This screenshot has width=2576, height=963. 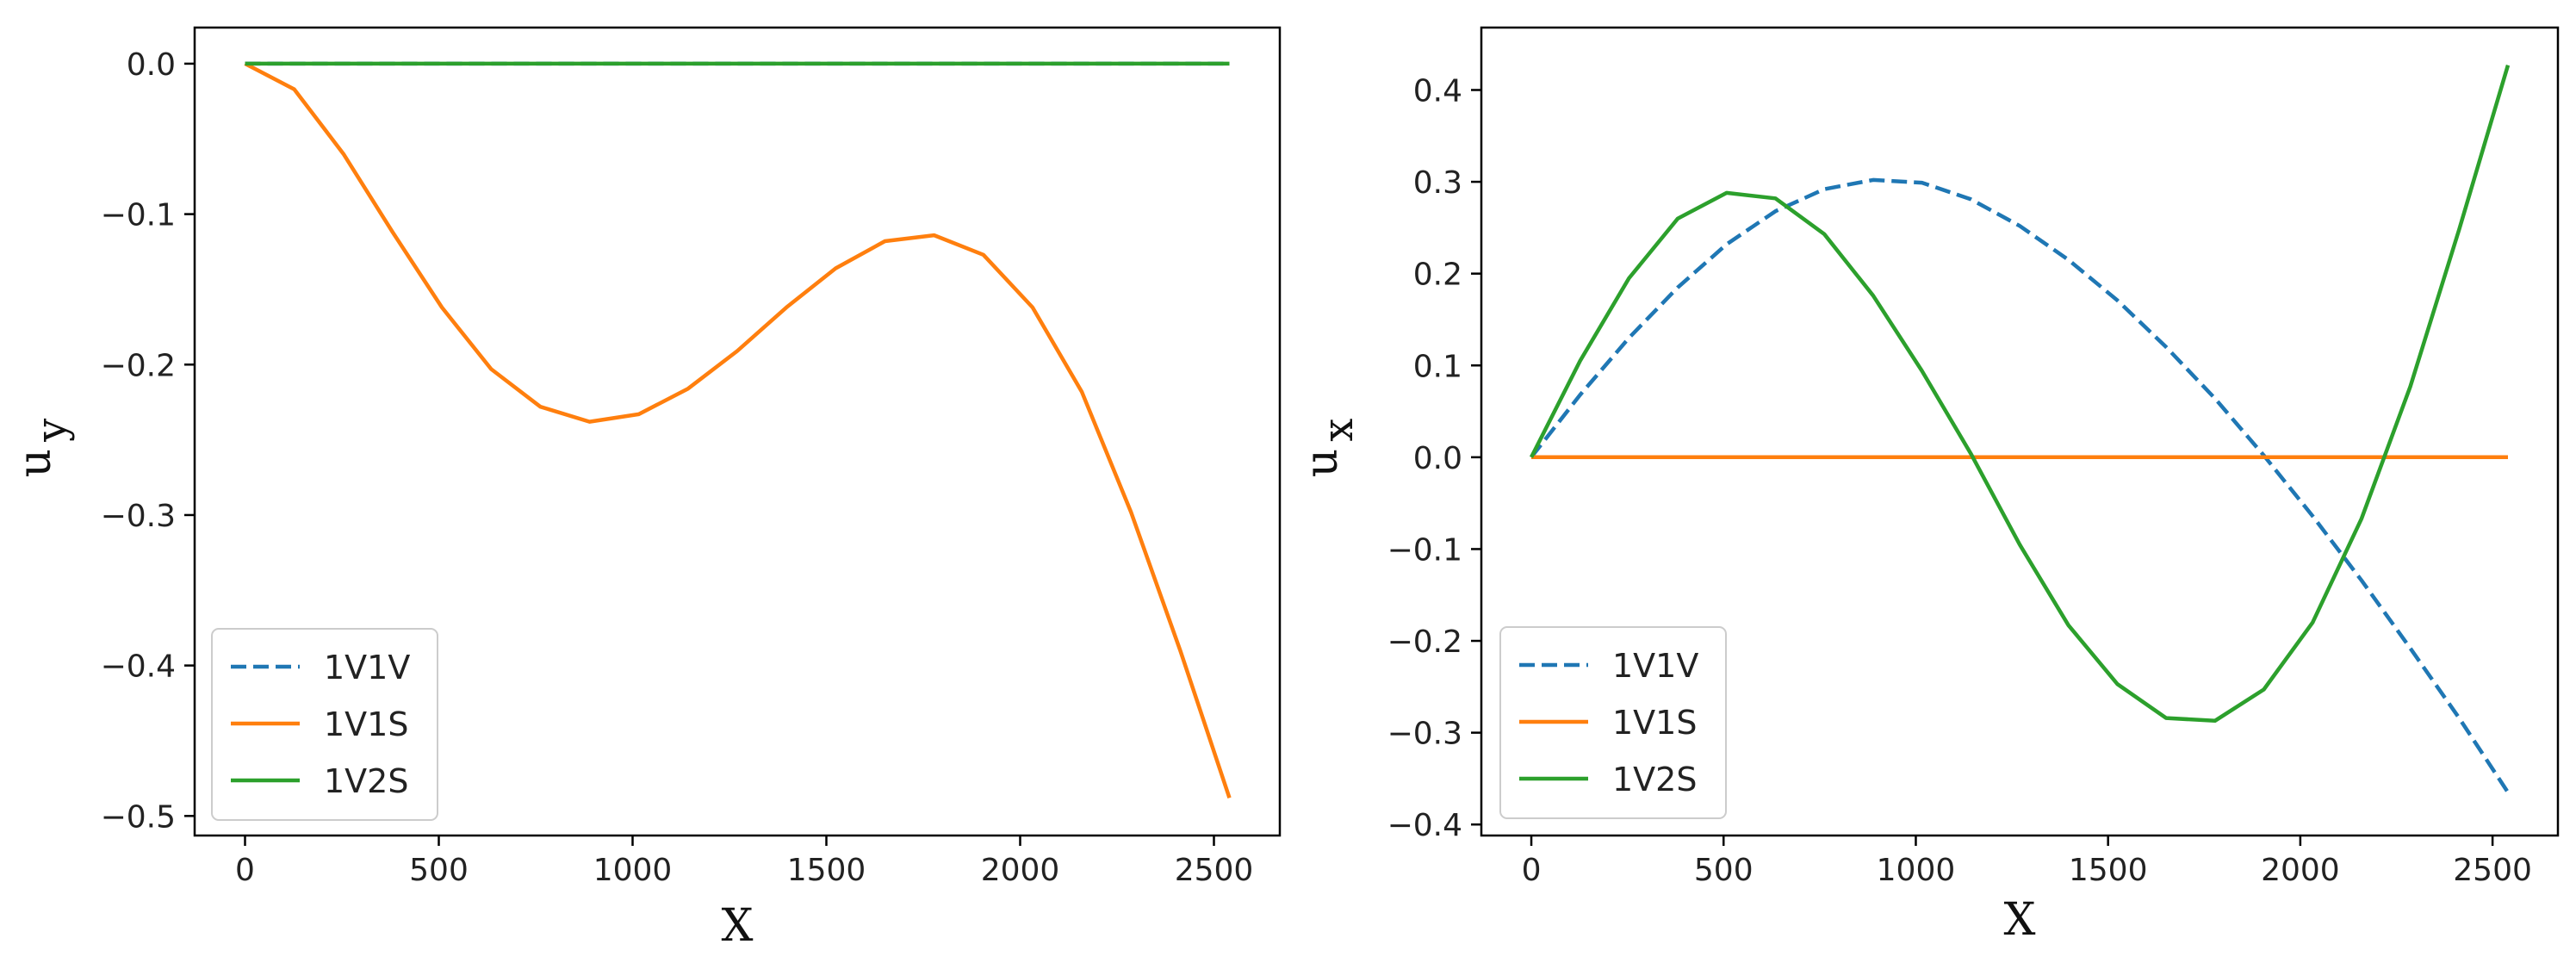 What do you see at coordinates (42, 448) in the screenshot?
I see `y-axis-label: uy` at bounding box center [42, 448].